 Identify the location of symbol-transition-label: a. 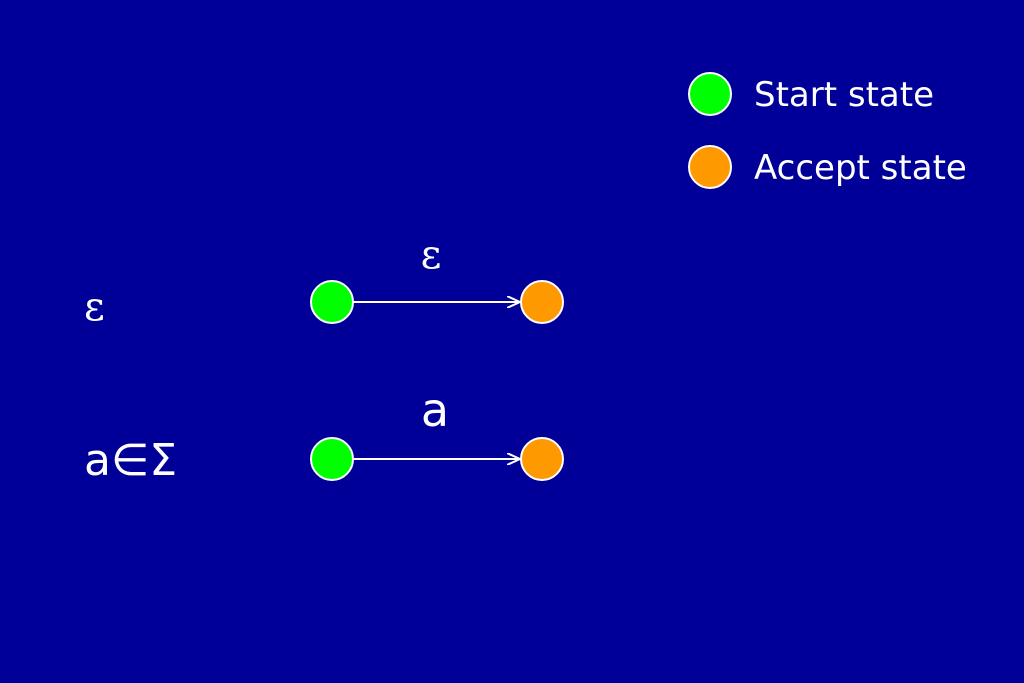
(435, 410).